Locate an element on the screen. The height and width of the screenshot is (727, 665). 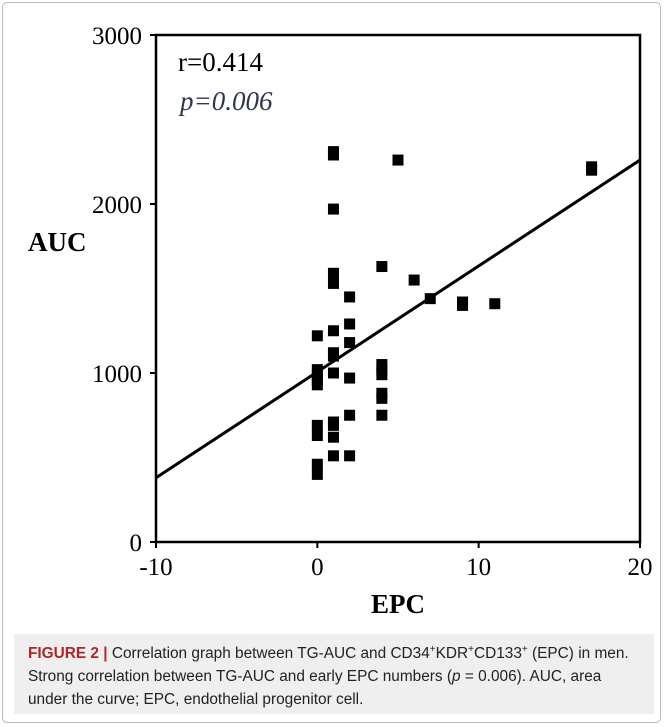
caption-p-italic: p is located at coordinates (456, 676).